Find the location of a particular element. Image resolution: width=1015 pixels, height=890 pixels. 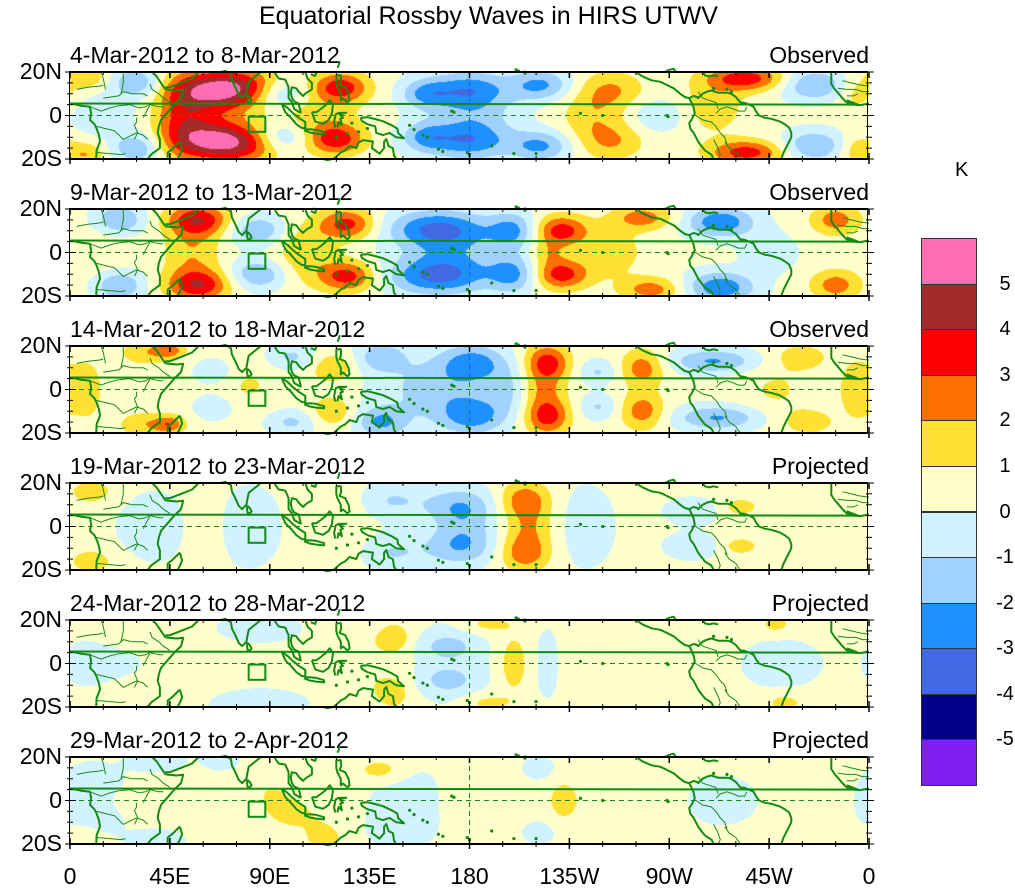

colorbar-tick-label: -5 is located at coordinates (1005, 739).